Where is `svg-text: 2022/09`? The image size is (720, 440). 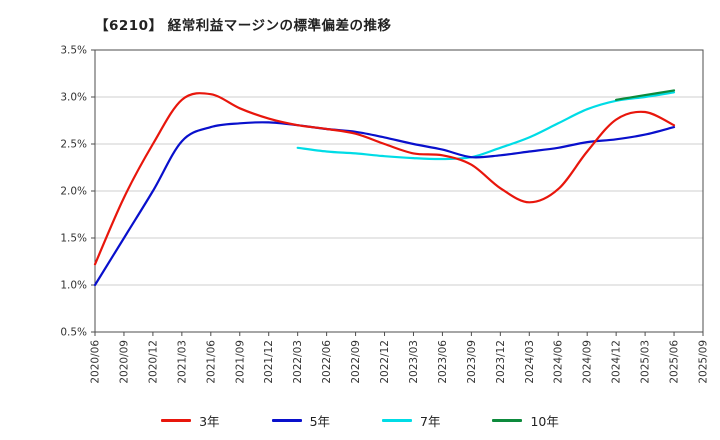
svg-text: 2022/09 is located at coordinates (356, 362).